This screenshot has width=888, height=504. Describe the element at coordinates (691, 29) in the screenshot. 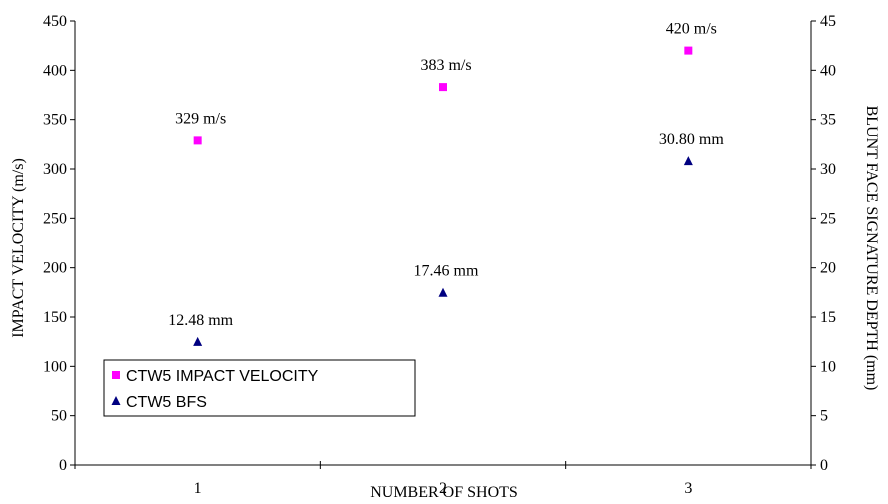

I see `data-label: 420 m/s` at that location.